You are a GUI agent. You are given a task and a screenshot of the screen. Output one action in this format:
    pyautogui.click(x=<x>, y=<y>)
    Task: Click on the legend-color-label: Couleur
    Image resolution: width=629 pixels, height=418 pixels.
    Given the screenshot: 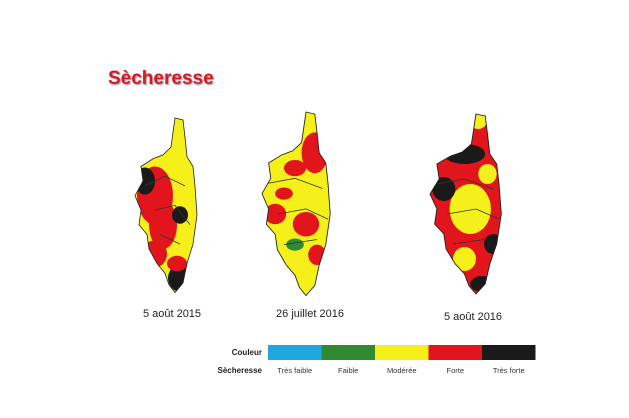 What is the action you would take?
    pyautogui.click(x=247, y=352)
    